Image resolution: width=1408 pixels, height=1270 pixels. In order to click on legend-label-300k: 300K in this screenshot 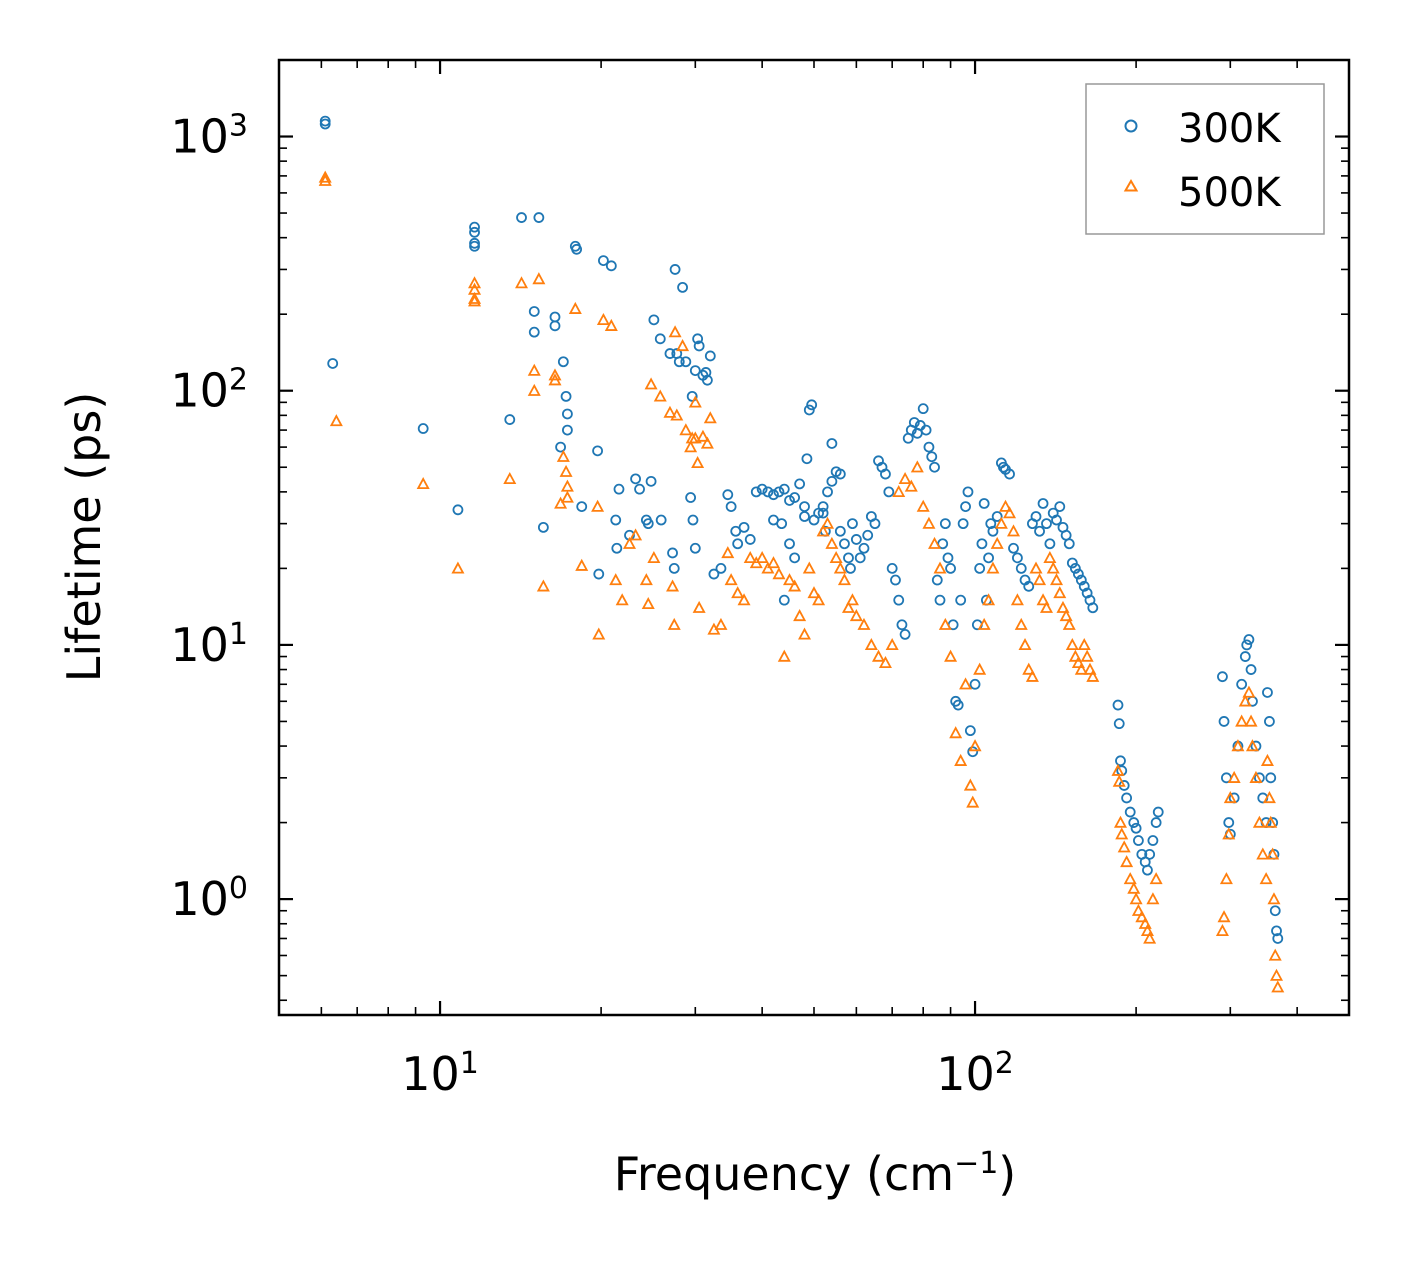, I will do `click(1230, 129)`.